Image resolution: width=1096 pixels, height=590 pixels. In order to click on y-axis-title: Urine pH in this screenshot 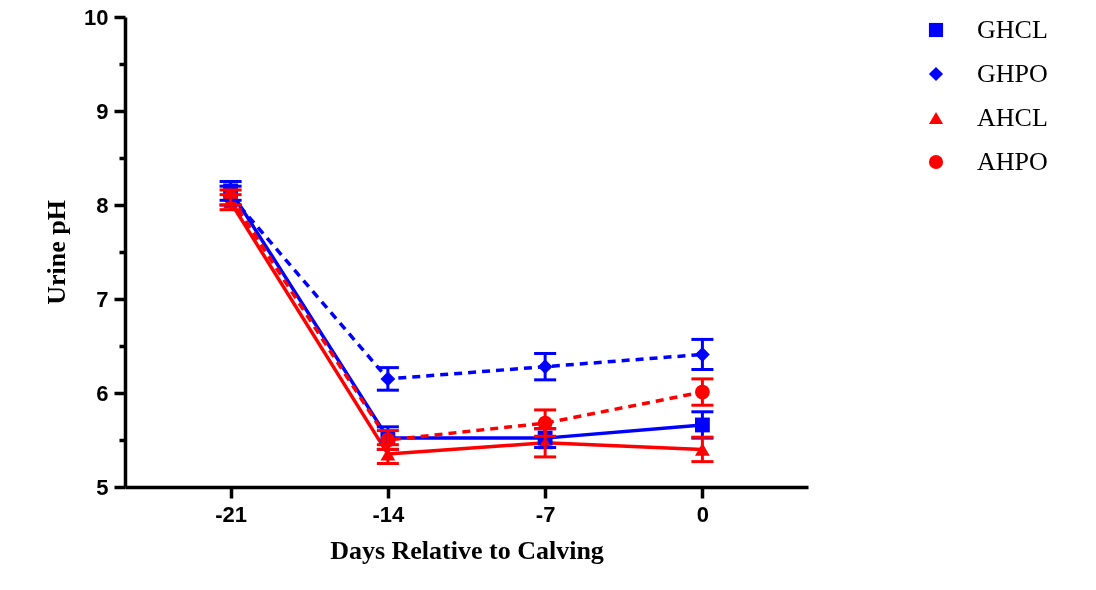, I will do `click(57, 252)`.